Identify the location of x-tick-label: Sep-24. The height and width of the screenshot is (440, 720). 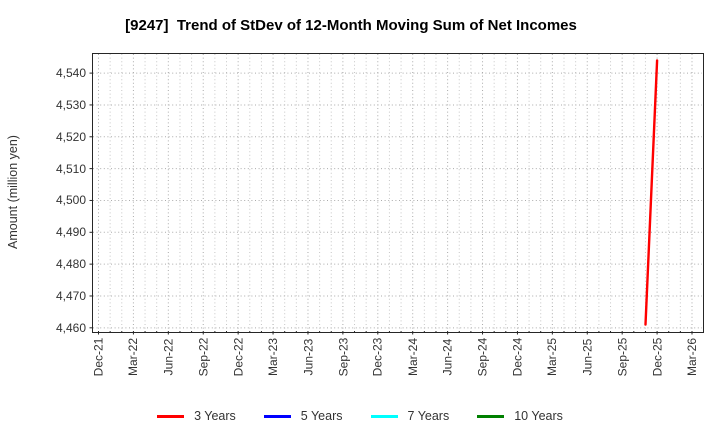
(482, 357).